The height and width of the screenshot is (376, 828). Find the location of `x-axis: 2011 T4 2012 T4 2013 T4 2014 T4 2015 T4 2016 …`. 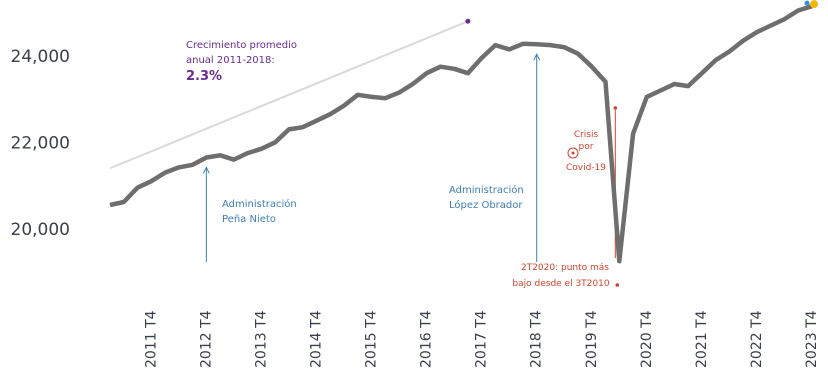

x-axis: 2011 T4 2012 T4 2013 T4 2014 T4 2015 T4 2016 … is located at coordinates (481, 339).